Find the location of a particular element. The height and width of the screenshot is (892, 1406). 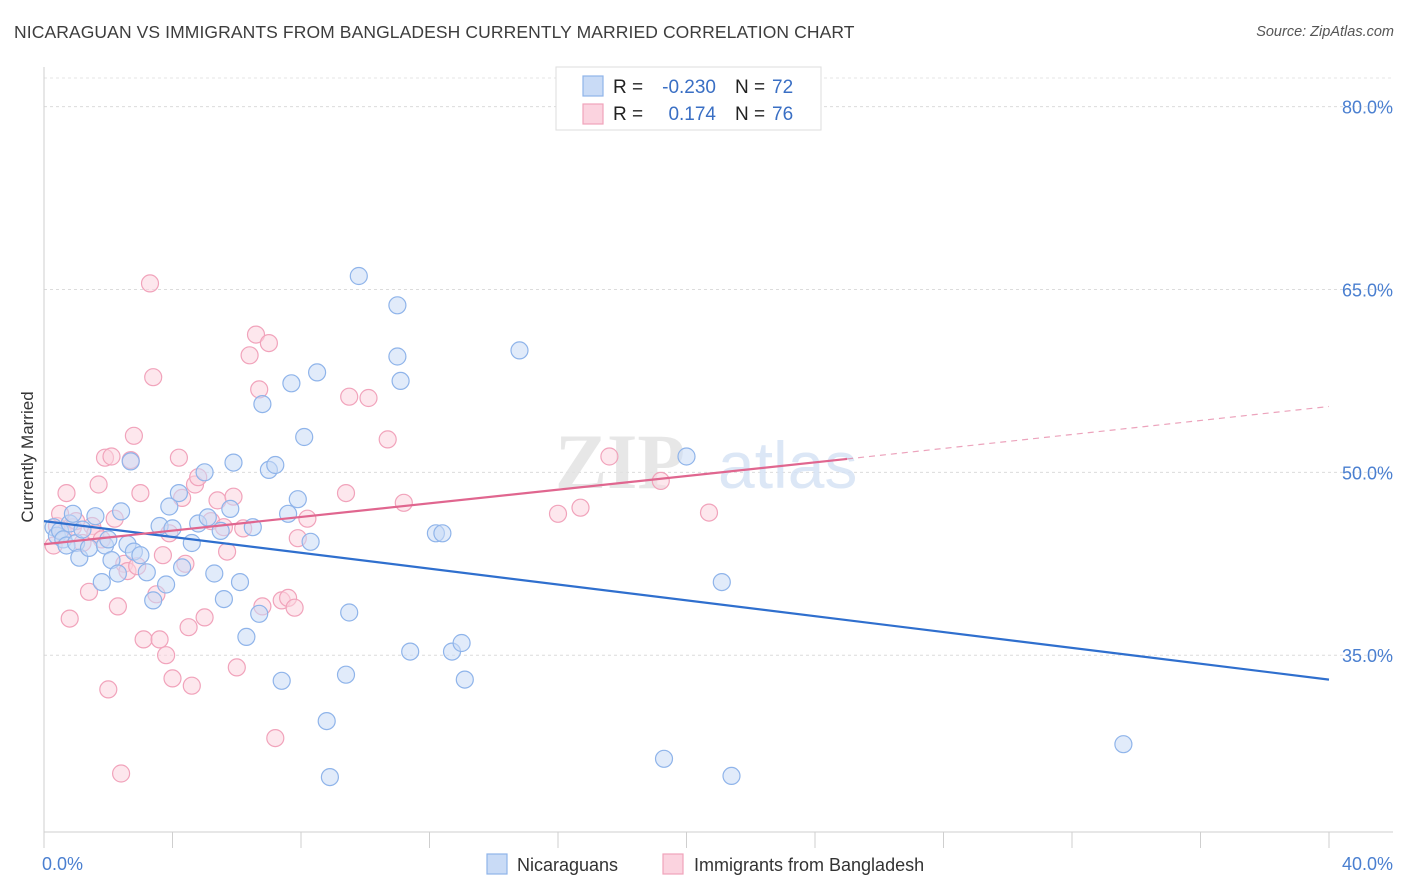

stats-n-label-pink: N = is located at coordinates (750, 114).